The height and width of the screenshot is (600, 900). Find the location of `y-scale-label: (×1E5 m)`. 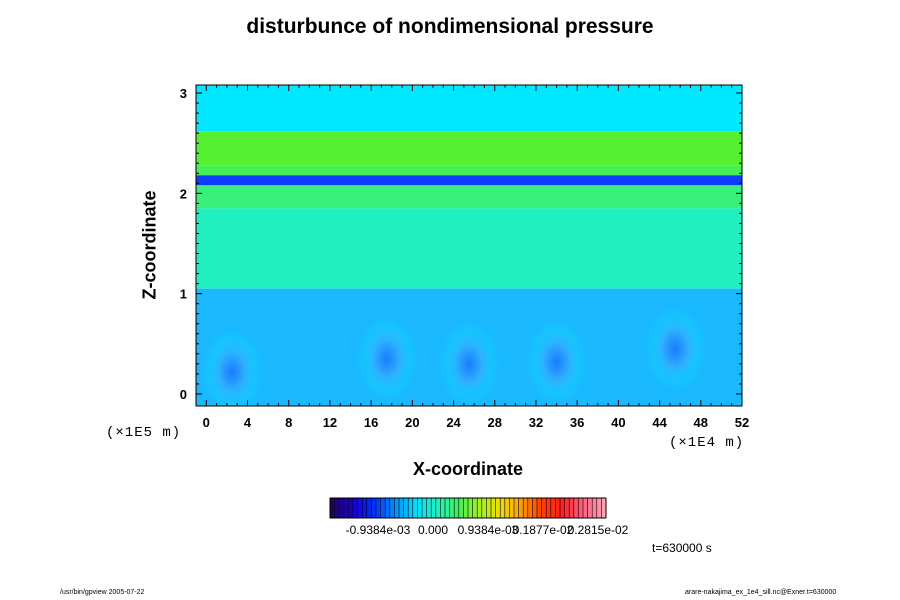

y-scale-label: (×1E5 m) is located at coordinates (144, 433).